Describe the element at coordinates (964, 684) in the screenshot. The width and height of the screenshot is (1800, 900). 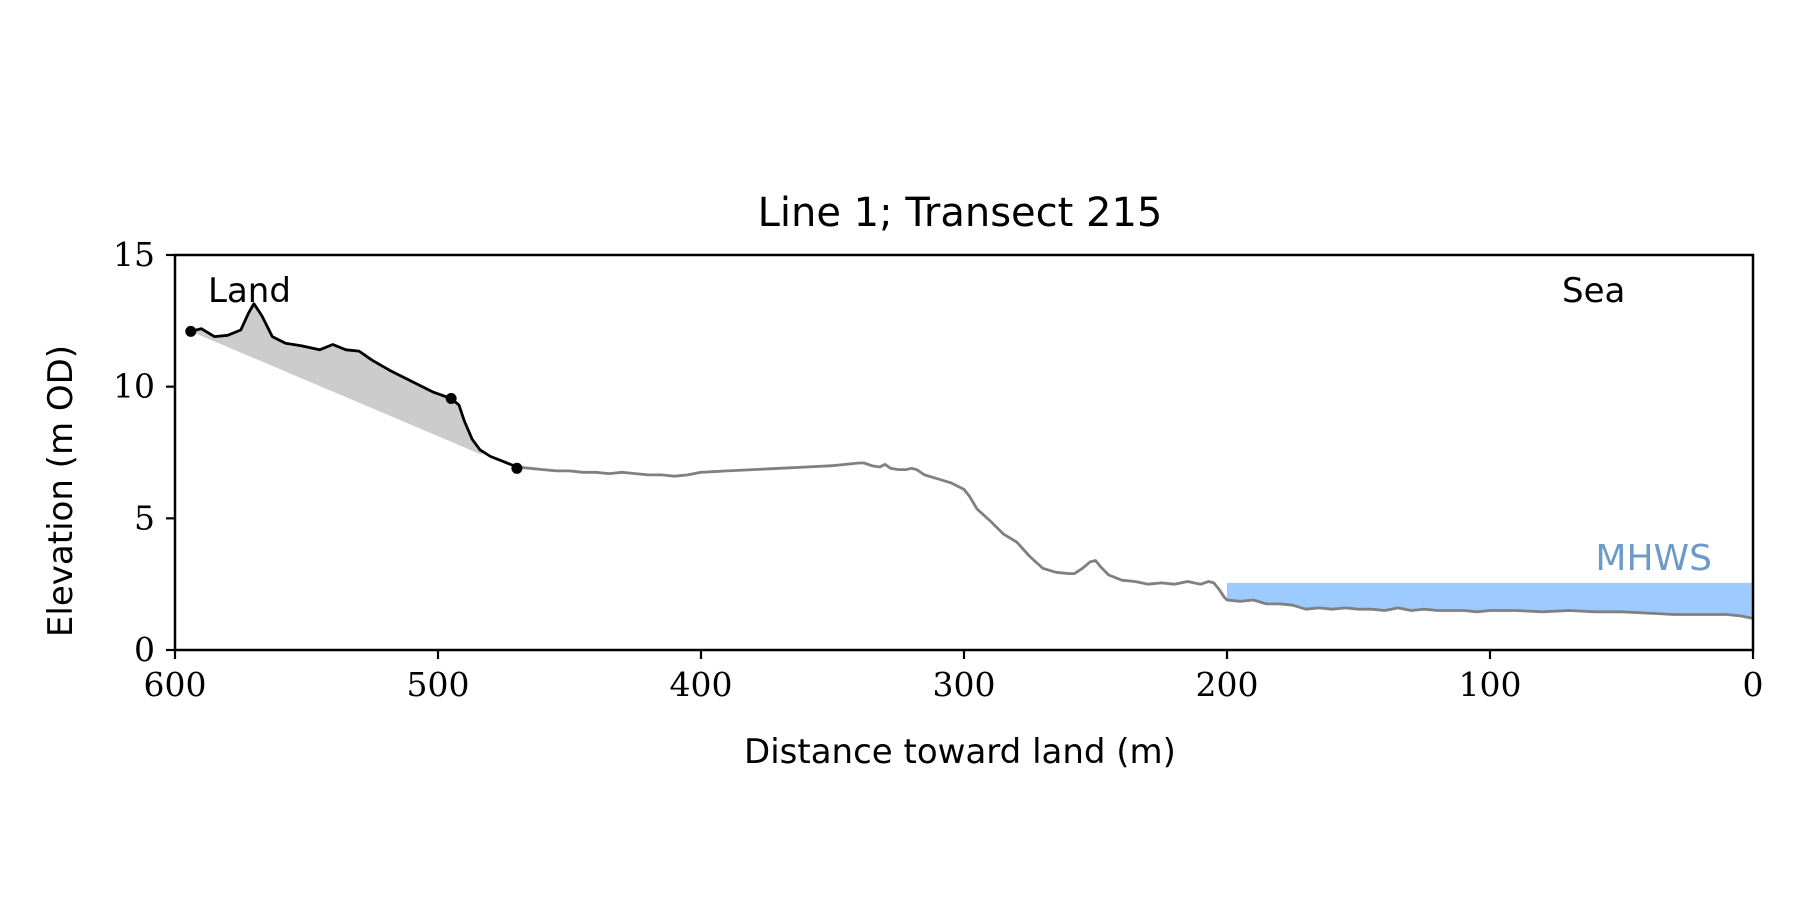
I see `x-tick-label: 300` at that location.